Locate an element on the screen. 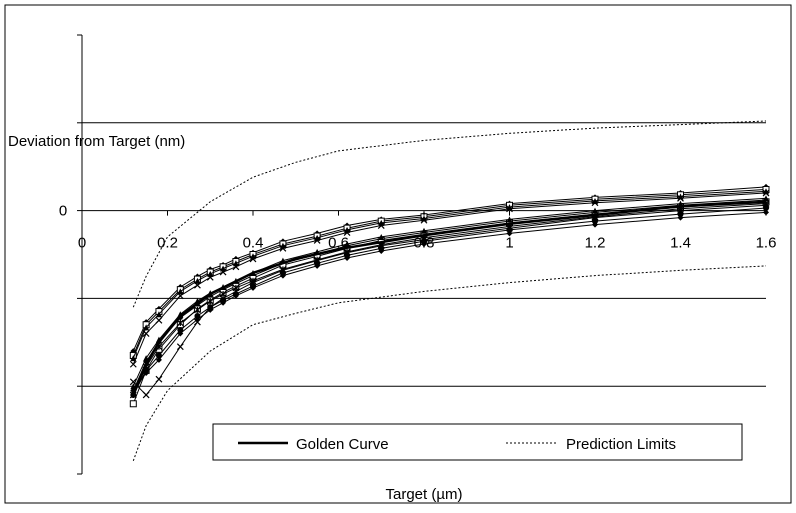 The image size is (796, 513). y-axis-ticks is located at coordinates (79, 254).